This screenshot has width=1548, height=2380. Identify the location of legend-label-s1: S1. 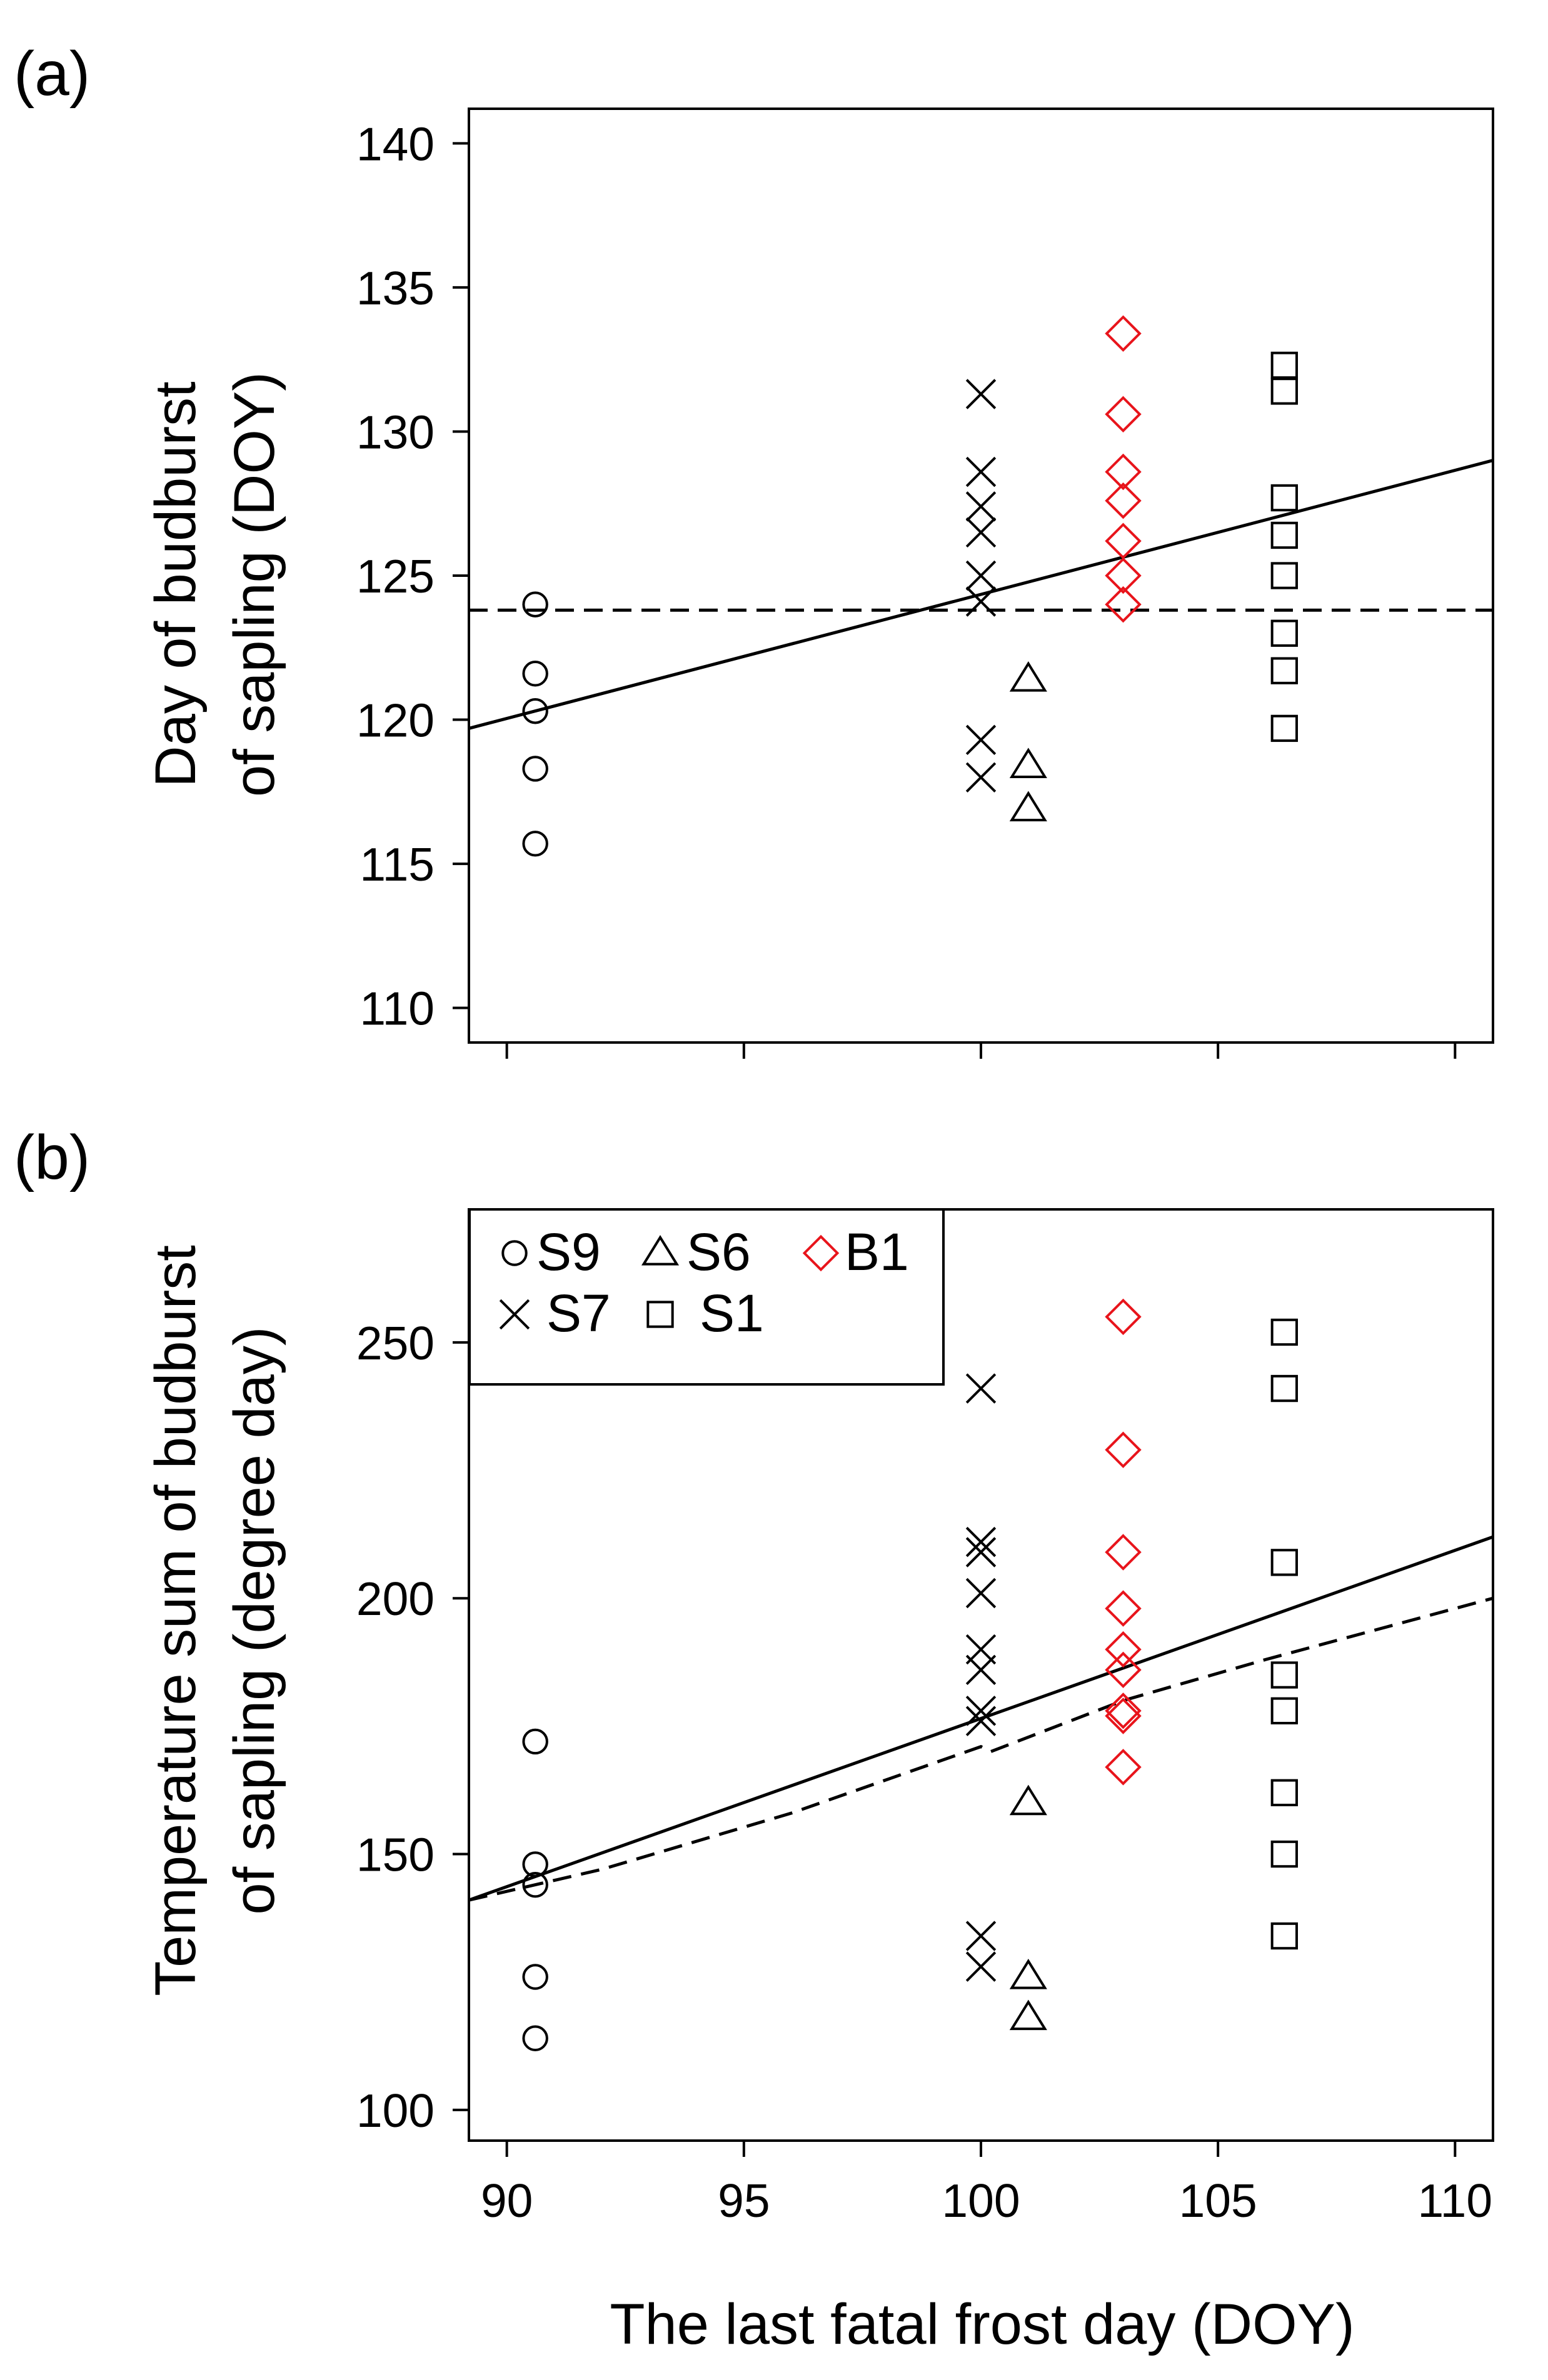
(732, 1313).